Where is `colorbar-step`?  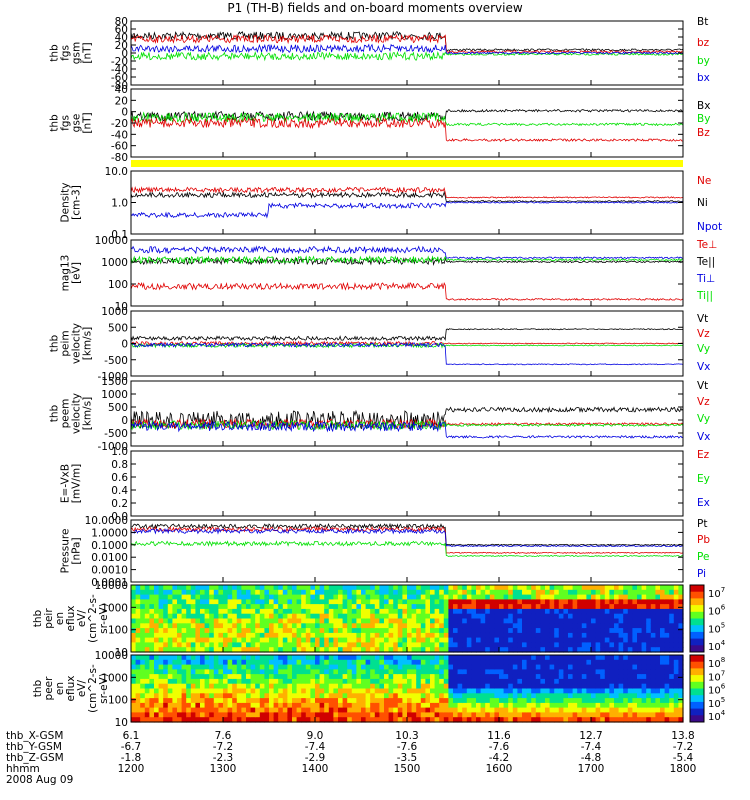
colorbar-step is located at coordinates (697, 602).